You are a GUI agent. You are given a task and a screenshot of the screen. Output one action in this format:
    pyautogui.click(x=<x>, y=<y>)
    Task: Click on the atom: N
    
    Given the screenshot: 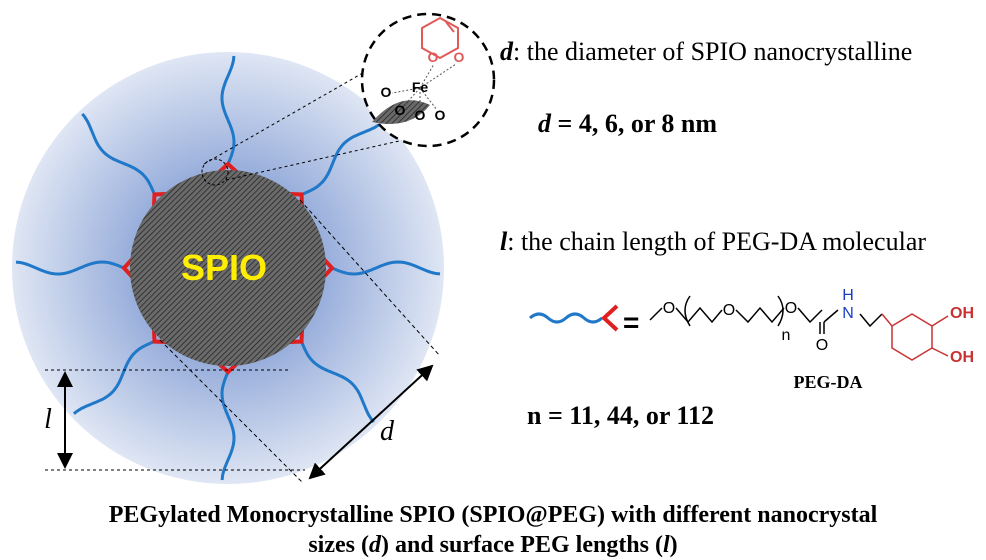 What is the action you would take?
    pyautogui.click(x=848, y=313)
    